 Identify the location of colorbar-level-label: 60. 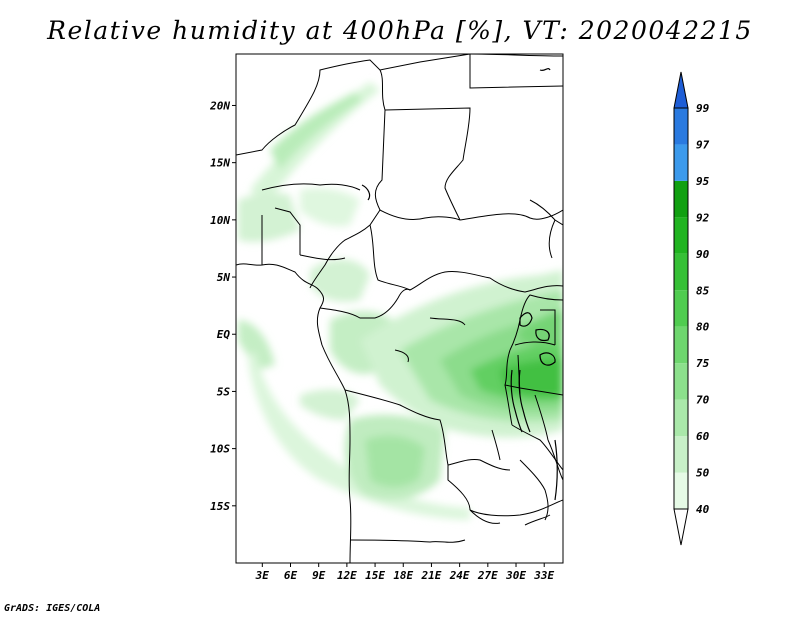
(703, 436).